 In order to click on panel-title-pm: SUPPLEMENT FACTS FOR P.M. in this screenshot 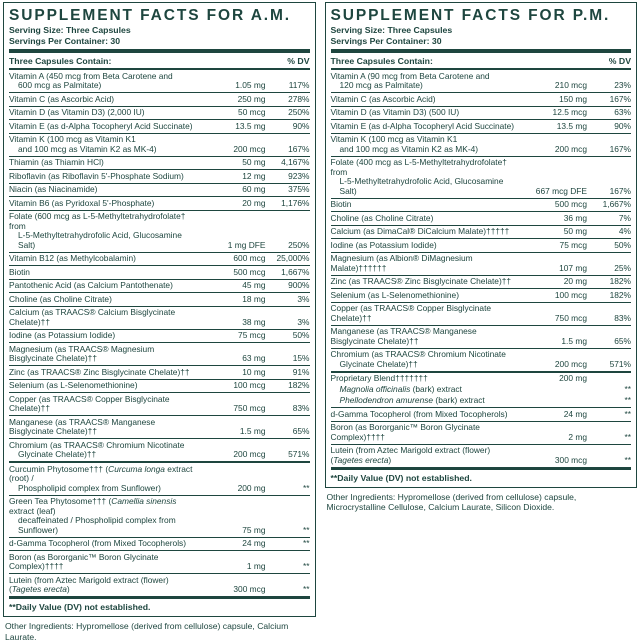, I will do `click(470, 15)`.